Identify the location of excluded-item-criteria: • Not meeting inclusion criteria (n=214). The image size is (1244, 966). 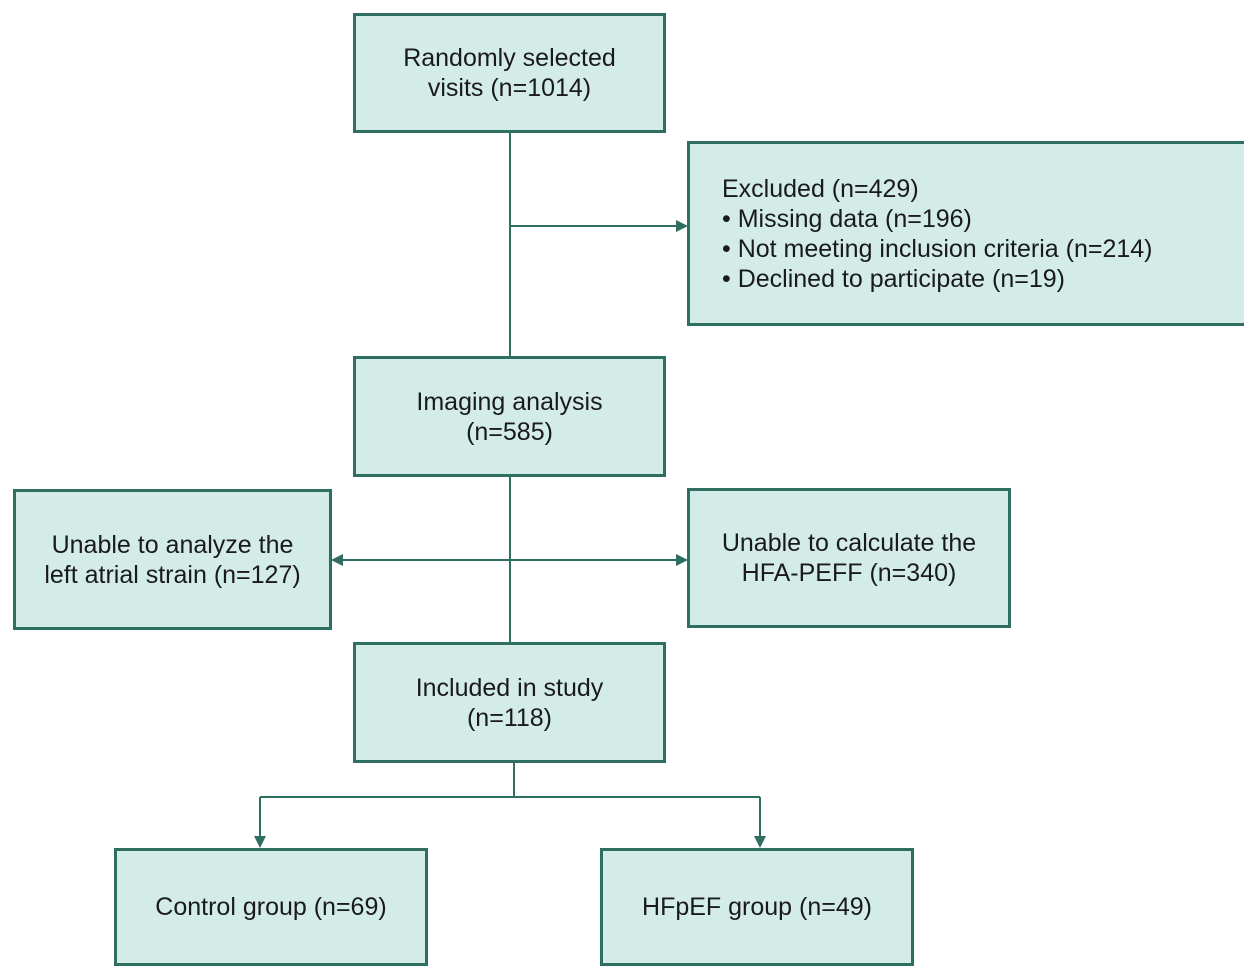
(937, 248).